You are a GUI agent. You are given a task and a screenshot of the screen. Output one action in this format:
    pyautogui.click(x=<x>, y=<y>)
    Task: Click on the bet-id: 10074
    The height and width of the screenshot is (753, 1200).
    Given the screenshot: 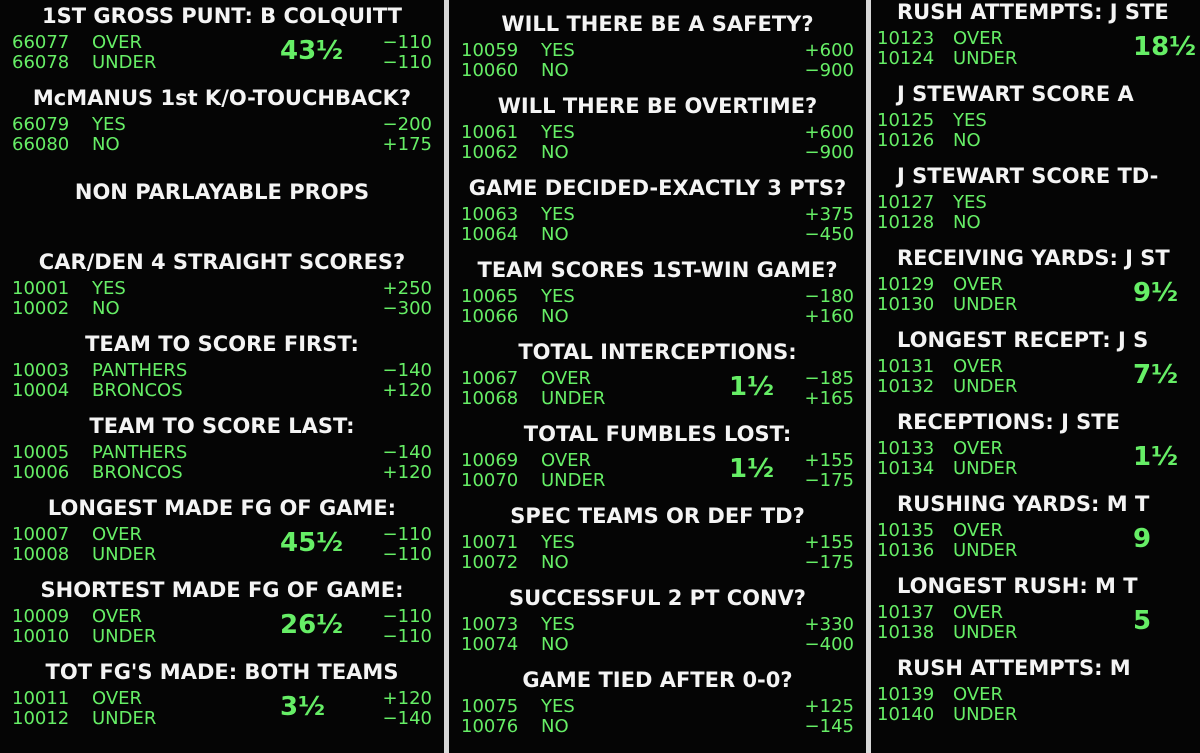 What is the action you would take?
    pyautogui.click(x=490, y=644)
    